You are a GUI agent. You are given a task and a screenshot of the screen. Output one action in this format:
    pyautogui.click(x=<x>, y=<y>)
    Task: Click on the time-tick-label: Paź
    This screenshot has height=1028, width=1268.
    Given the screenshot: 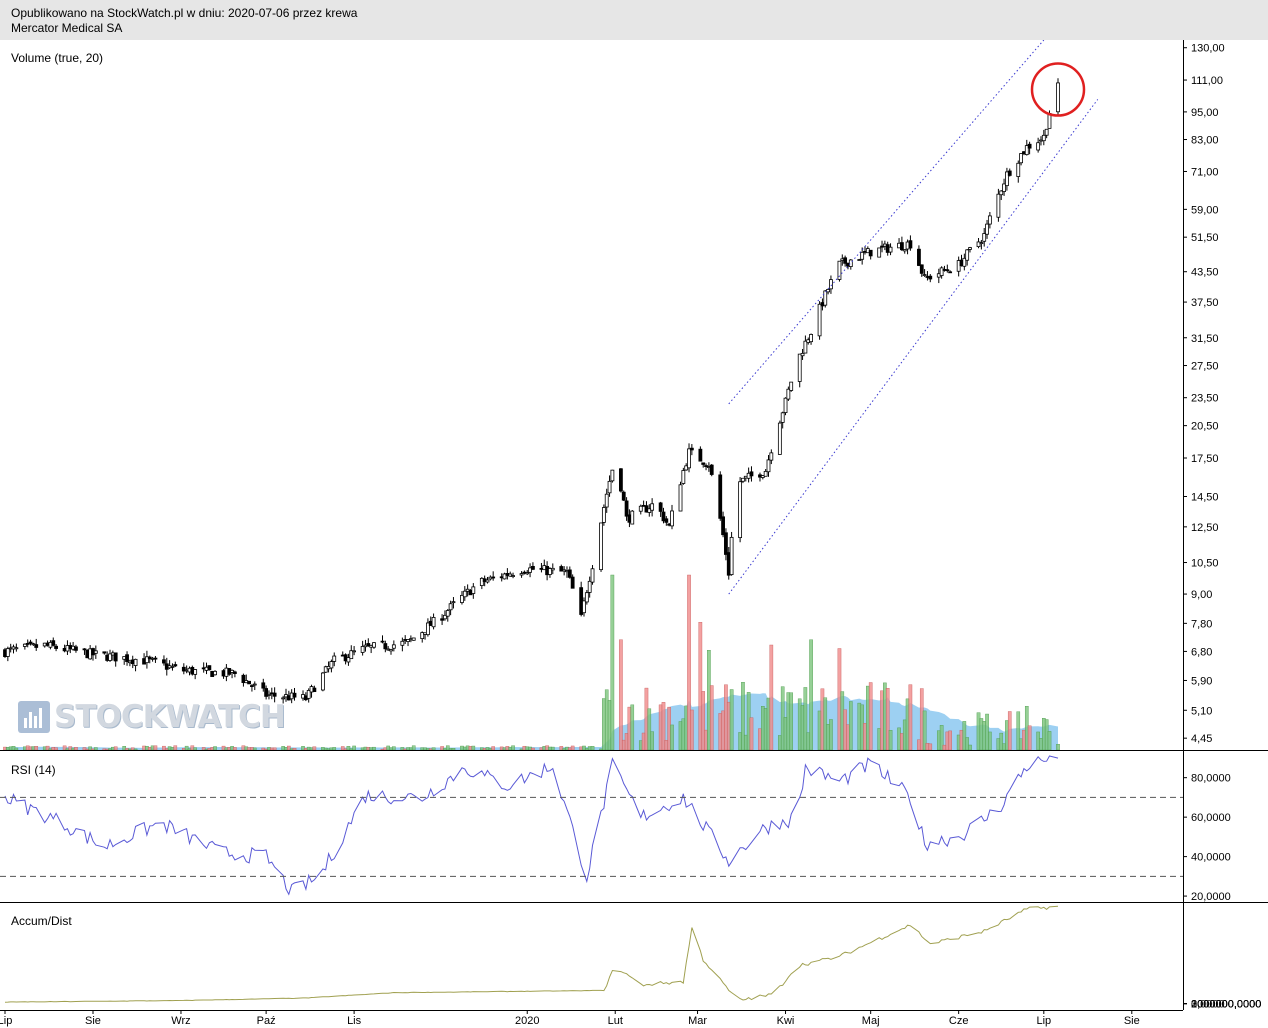 What is the action you would take?
    pyautogui.click(x=266, y=1021)
    